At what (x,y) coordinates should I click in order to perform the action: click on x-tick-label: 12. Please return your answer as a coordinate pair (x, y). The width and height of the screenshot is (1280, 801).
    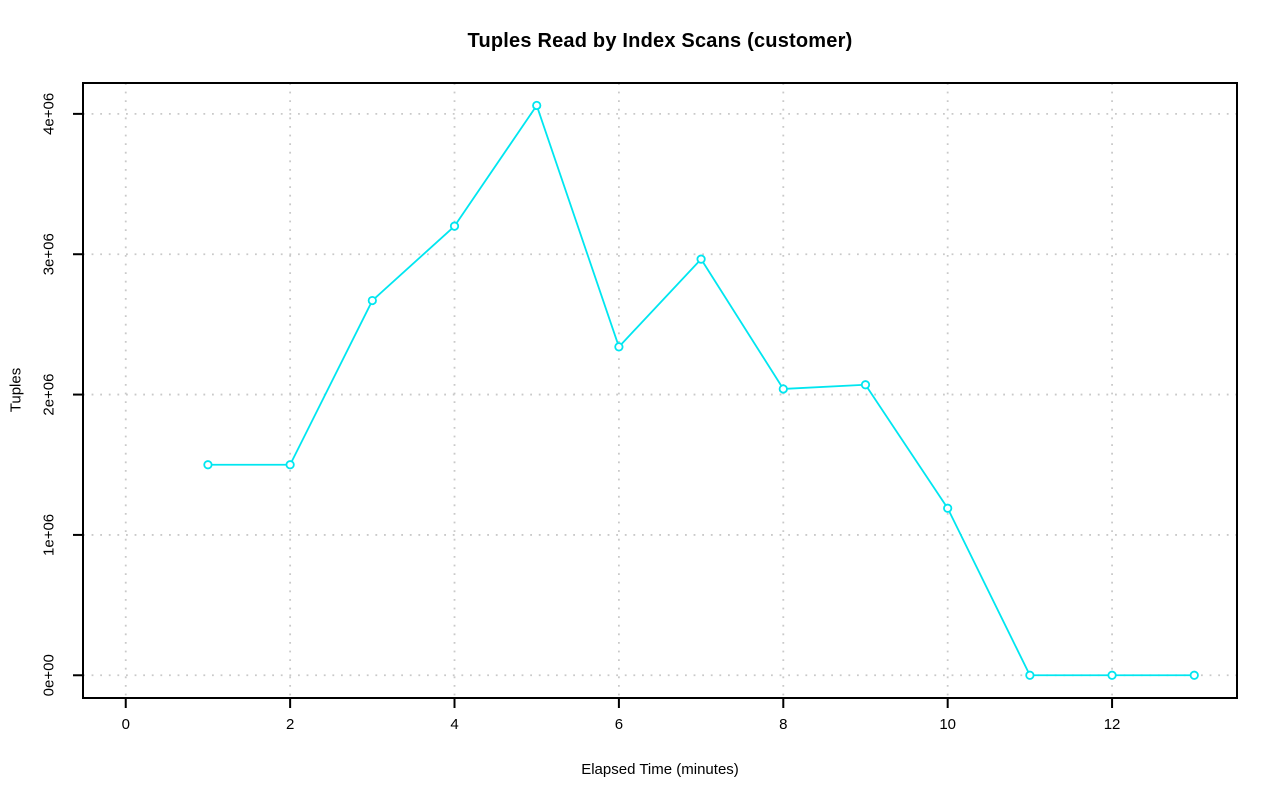
    Looking at the image, I should click on (1112, 724).